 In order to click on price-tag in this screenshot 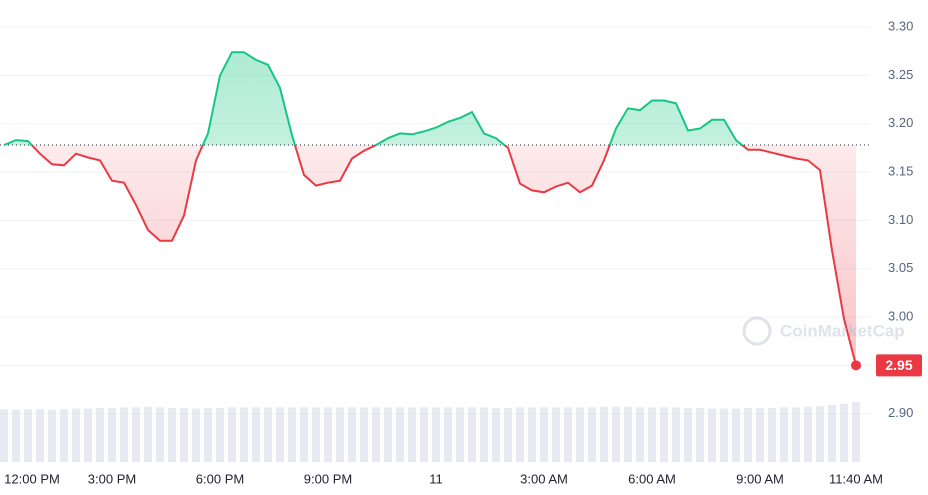, I will do `click(899, 365)`.